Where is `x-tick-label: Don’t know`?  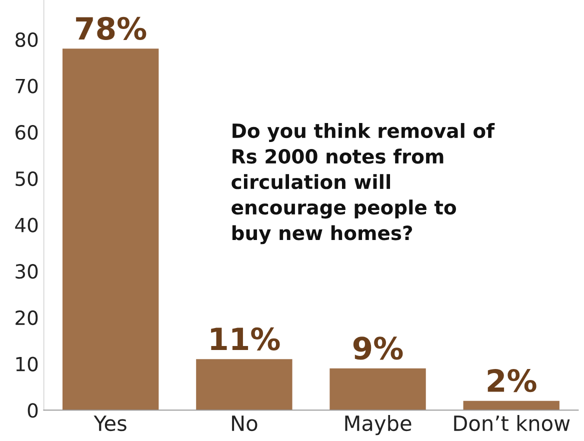 x-tick-label: Don’t know is located at coordinates (512, 423).